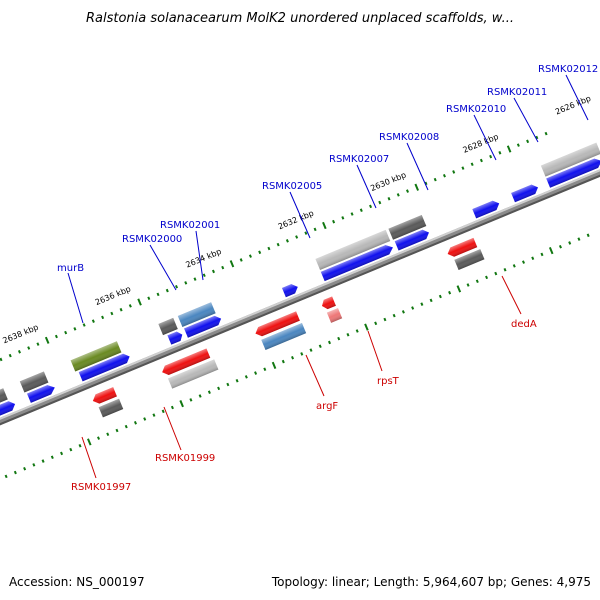 Image resolution: width=600 pixels, height=600 pixels. What do you see at coordinates (517, 92) in the screenshot?
I see `gene-label-RSMK02011: RSMK02011` at bounding box center [517, 92].